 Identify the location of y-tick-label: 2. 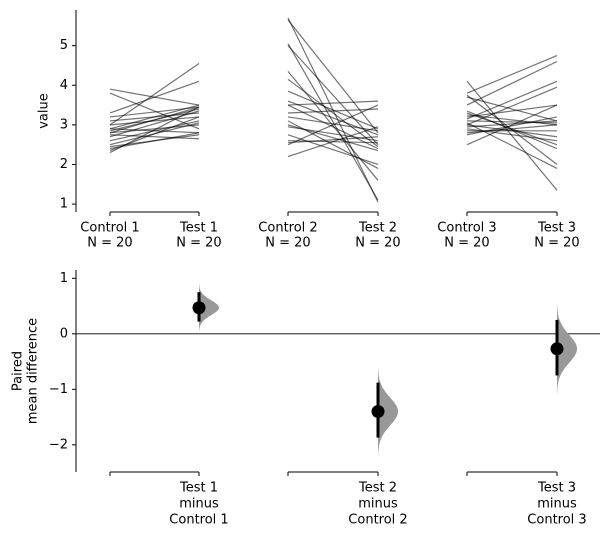
(64, 164).